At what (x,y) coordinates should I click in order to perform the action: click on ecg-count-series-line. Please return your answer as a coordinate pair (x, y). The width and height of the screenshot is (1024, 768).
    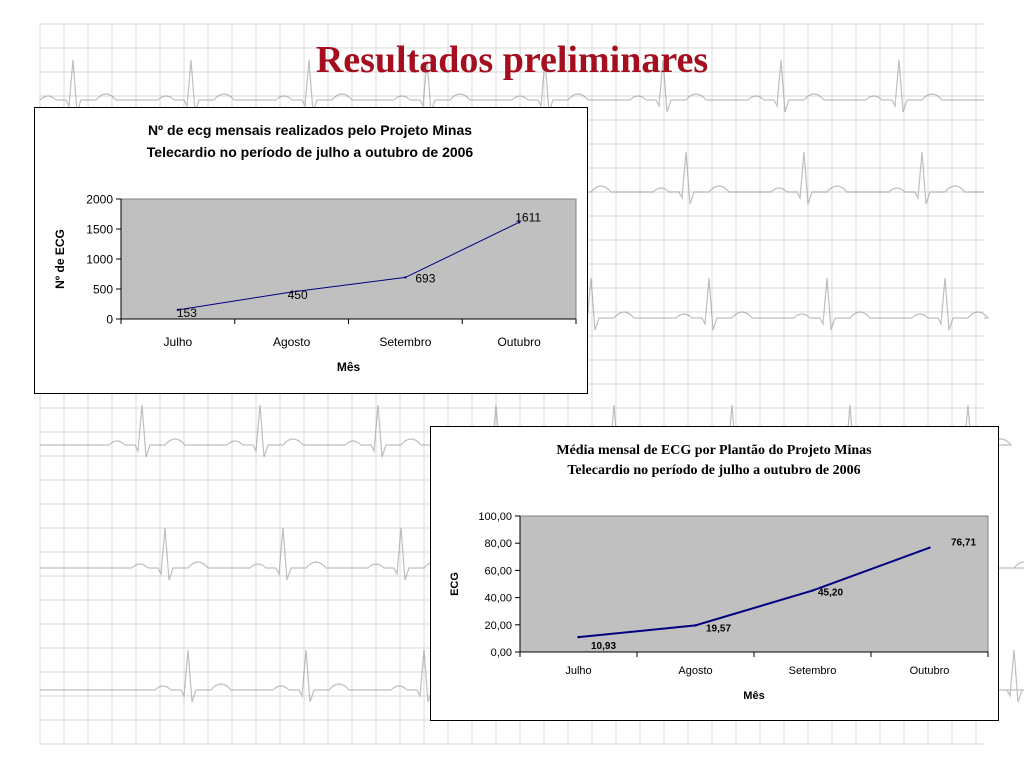
    Looking at the image, I should click on (348, 266).